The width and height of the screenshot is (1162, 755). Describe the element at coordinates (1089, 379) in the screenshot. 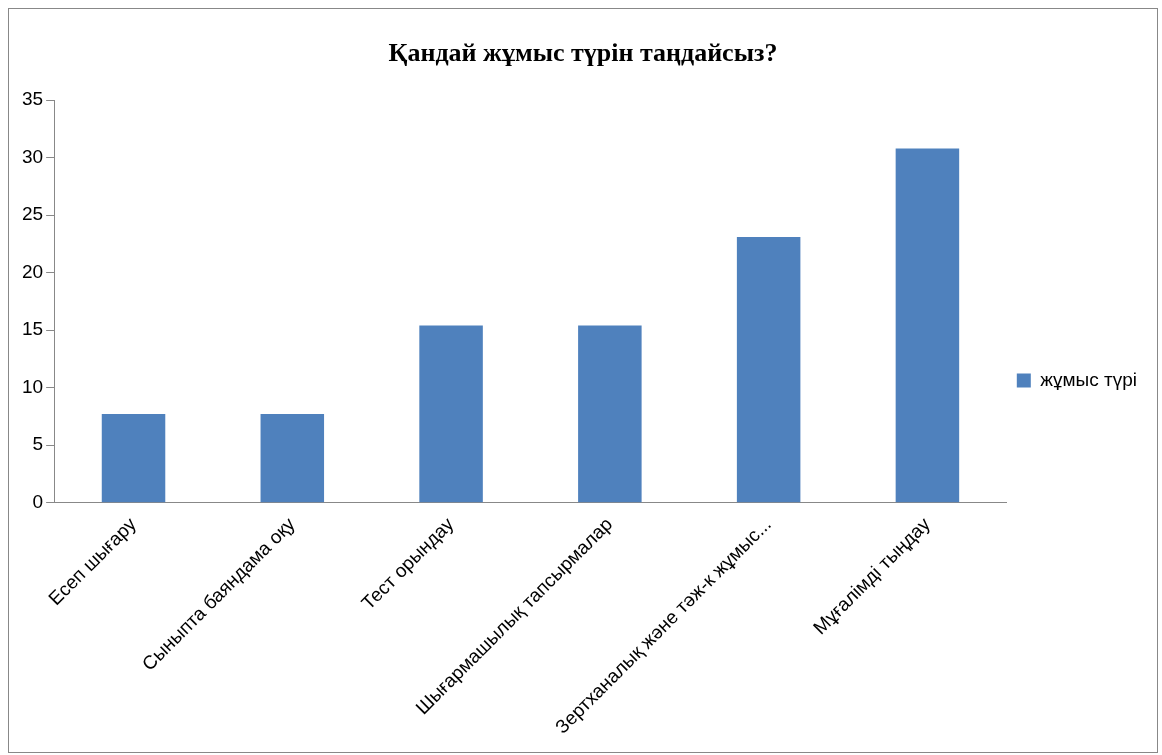

I see `legend-label: жұмыс түрі` at that location.